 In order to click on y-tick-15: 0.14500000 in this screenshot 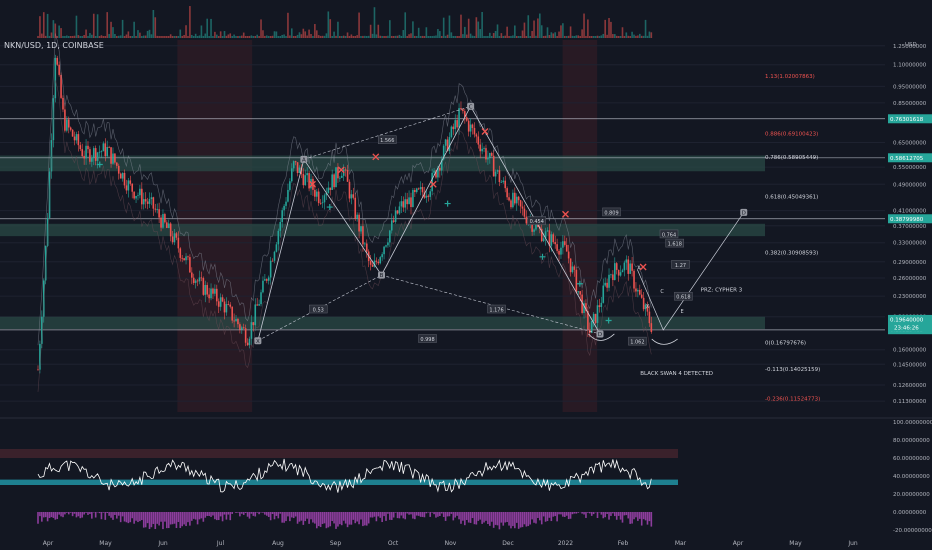, I will do `click(910, 365)`.